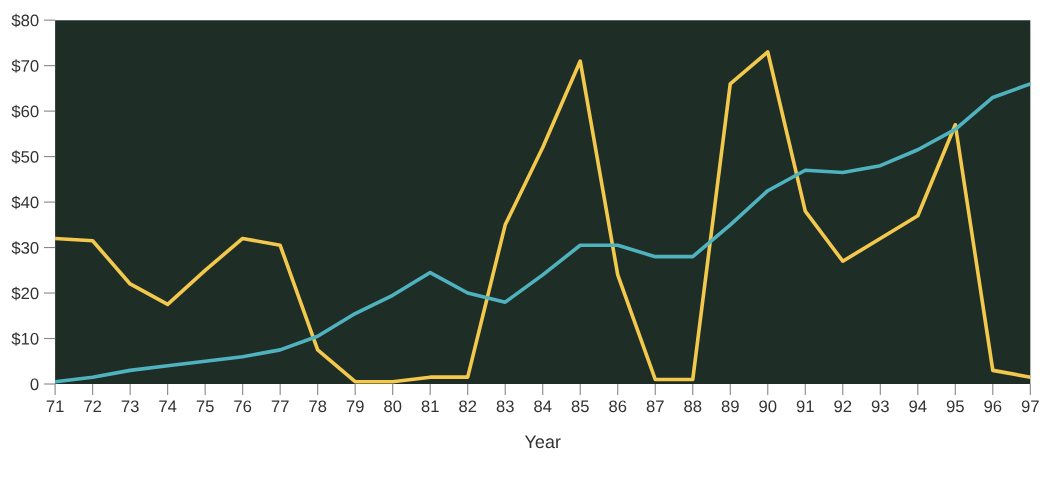 This screenshot has width=1060, height=480. What do you see at coordinates (25, 157) in the screenshot?
I see `y-tick-label: $50` at bounding box center [25, 157].